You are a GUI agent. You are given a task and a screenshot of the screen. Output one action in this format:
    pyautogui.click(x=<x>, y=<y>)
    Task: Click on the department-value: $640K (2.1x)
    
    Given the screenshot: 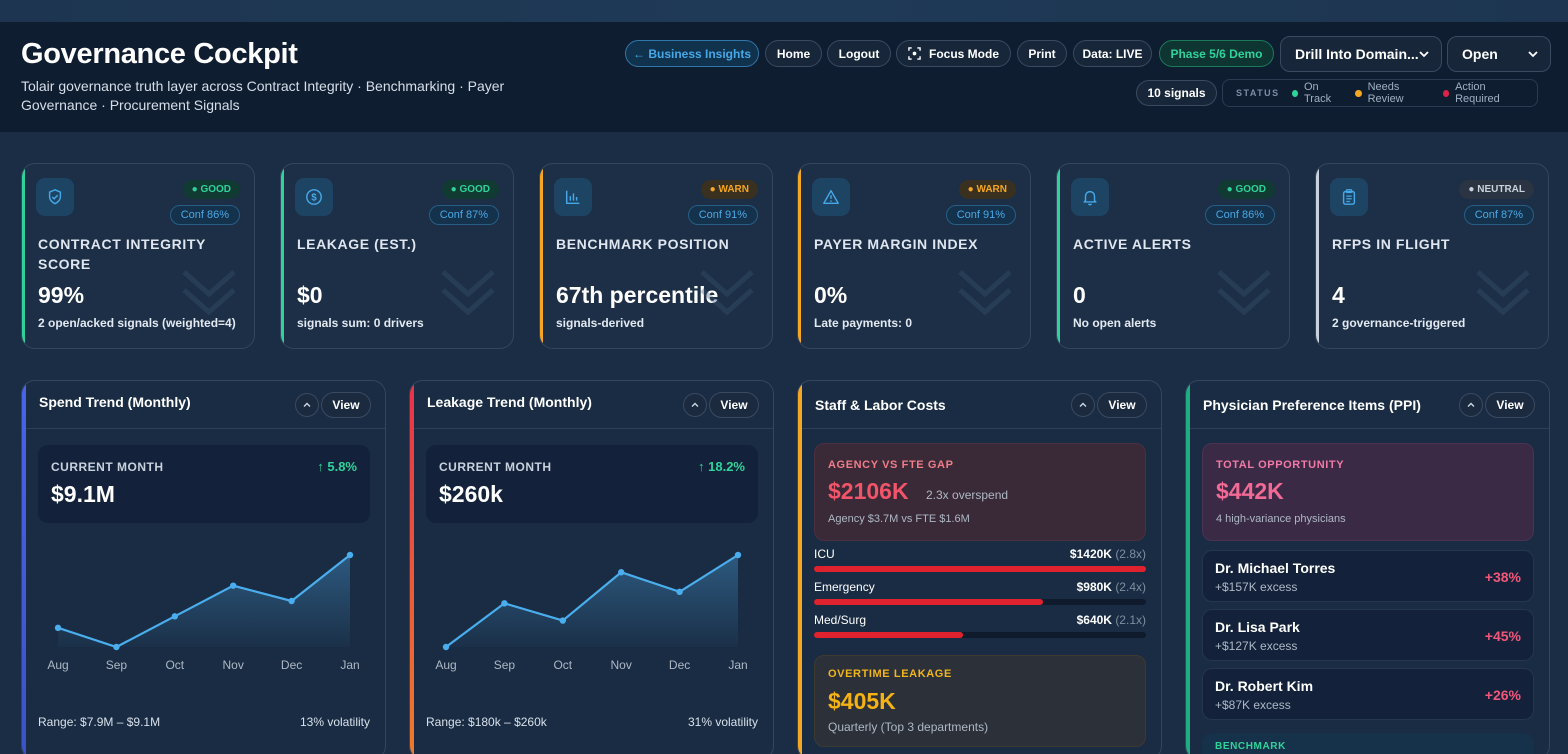 What is the action you would take?
    pyautogui.click(x=1111, y=620)
    